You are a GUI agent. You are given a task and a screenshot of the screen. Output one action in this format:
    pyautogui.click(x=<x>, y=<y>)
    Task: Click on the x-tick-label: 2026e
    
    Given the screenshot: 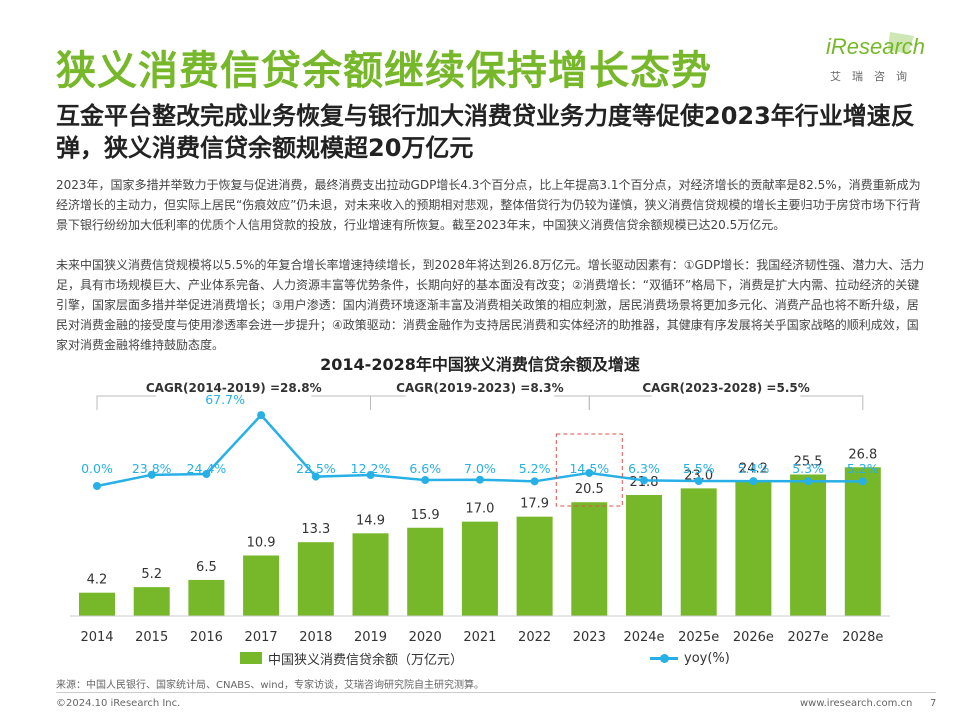 What is the action you would take?
    pyautogui.click(x=753, y=637)
    